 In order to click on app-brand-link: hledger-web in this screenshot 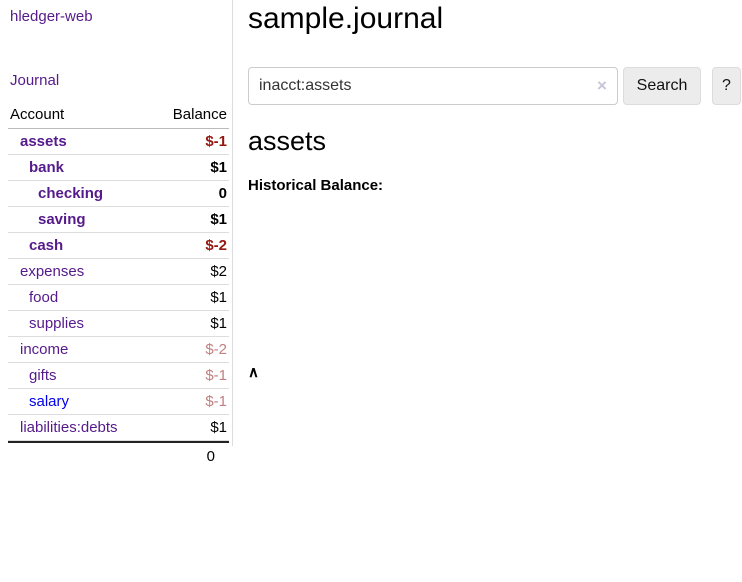, I will do `click(51, 16)`.